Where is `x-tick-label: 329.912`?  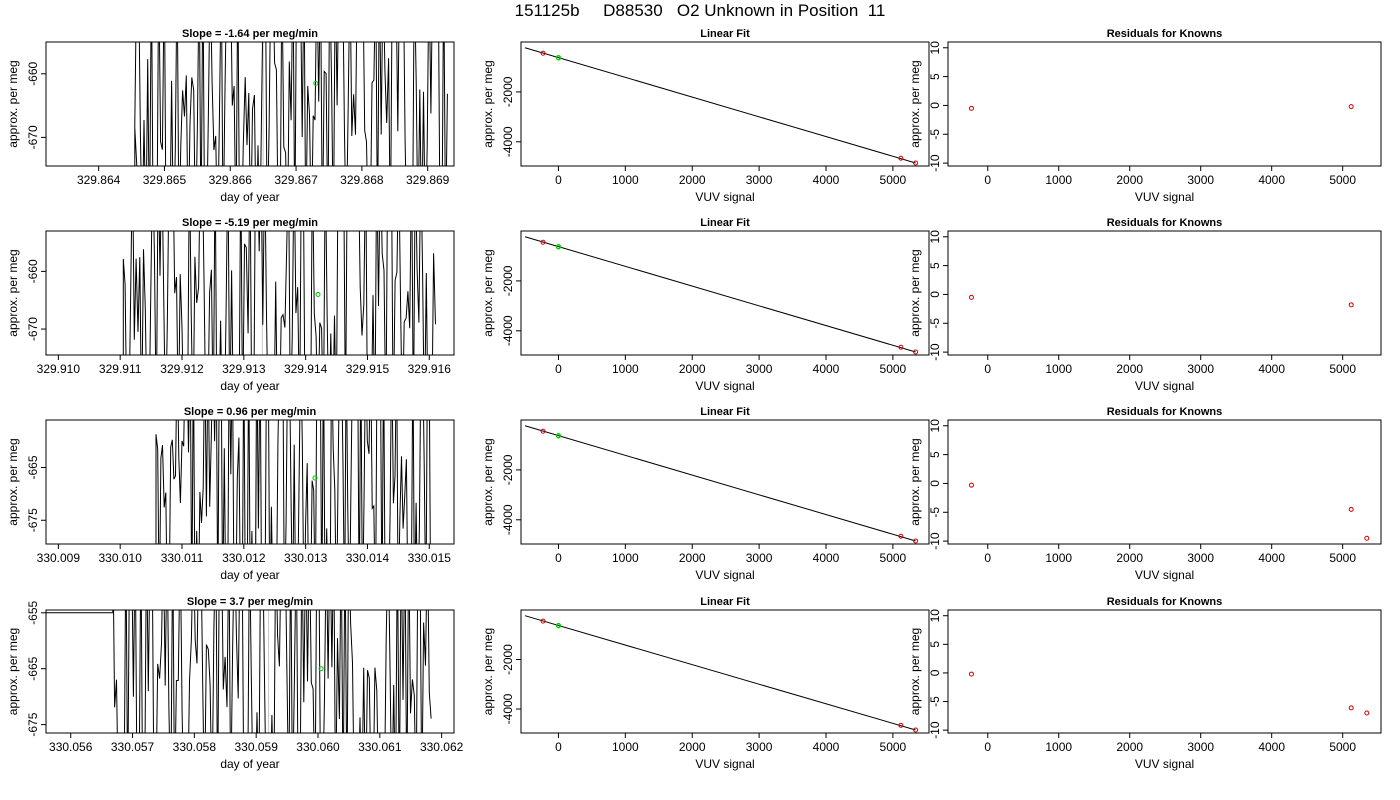 x-tick-label: 329.912 is located at coordinates (182, 369).